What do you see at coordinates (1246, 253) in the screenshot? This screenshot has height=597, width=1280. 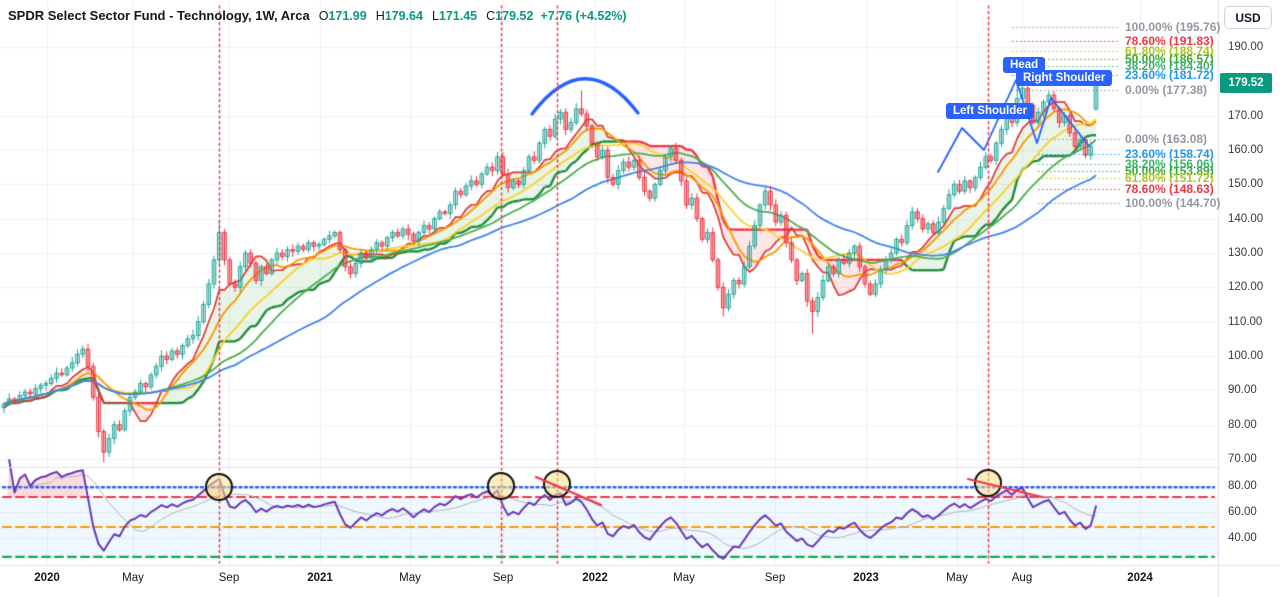 I see `price-axis-label: 130.00` at bounding box center [1246, 253].